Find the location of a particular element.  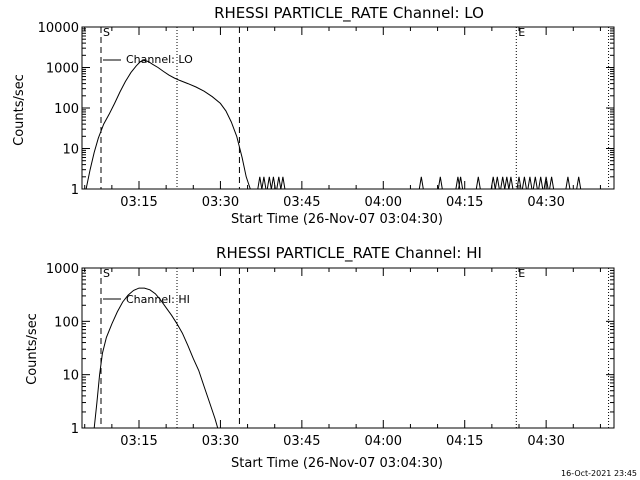

legend-label: Channel: HI is located at coordinates (158, 299).